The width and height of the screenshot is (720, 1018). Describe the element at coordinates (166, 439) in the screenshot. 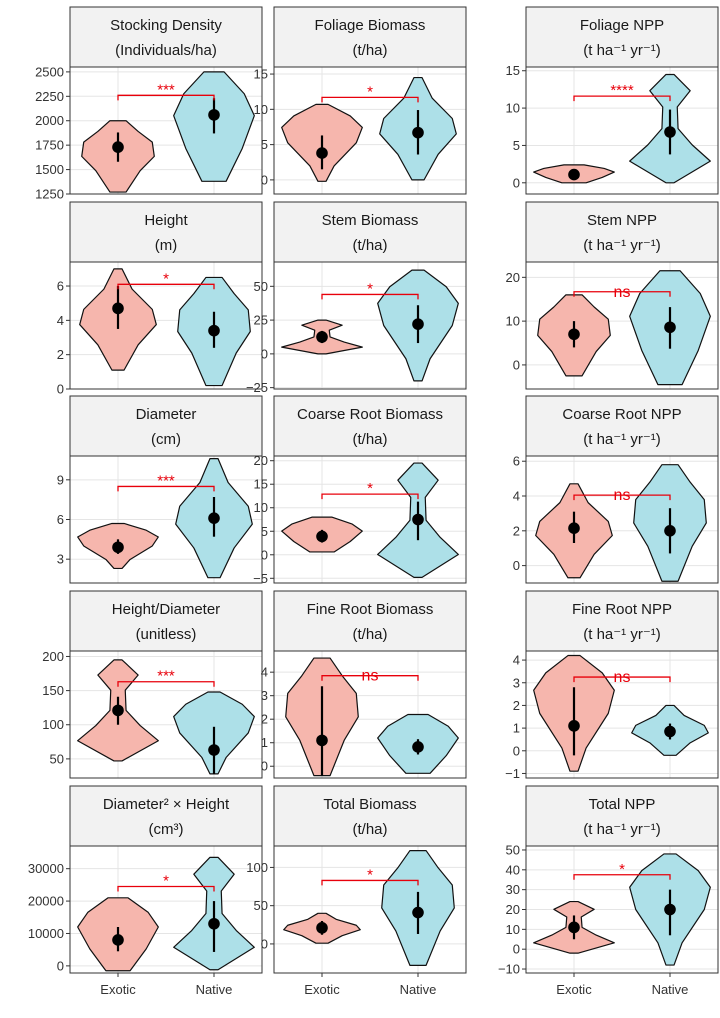

I see `panel-title-line: (cm)` at that location.